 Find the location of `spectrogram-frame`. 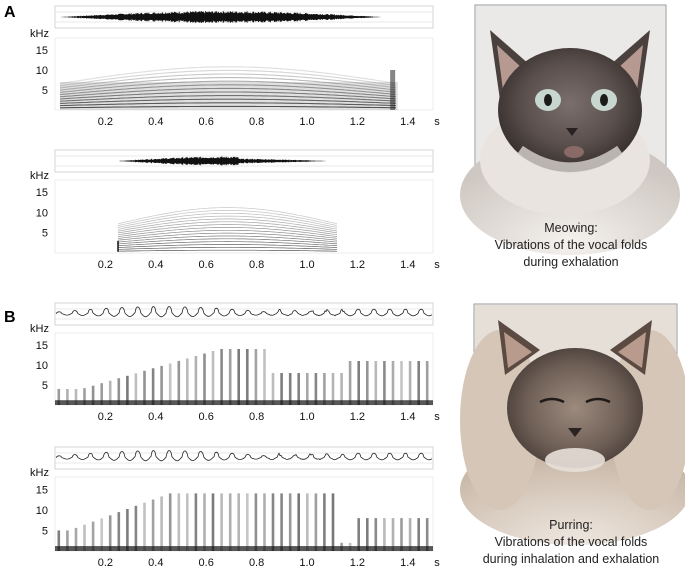

spectrogram-frame is located at coordinates (244, 369).